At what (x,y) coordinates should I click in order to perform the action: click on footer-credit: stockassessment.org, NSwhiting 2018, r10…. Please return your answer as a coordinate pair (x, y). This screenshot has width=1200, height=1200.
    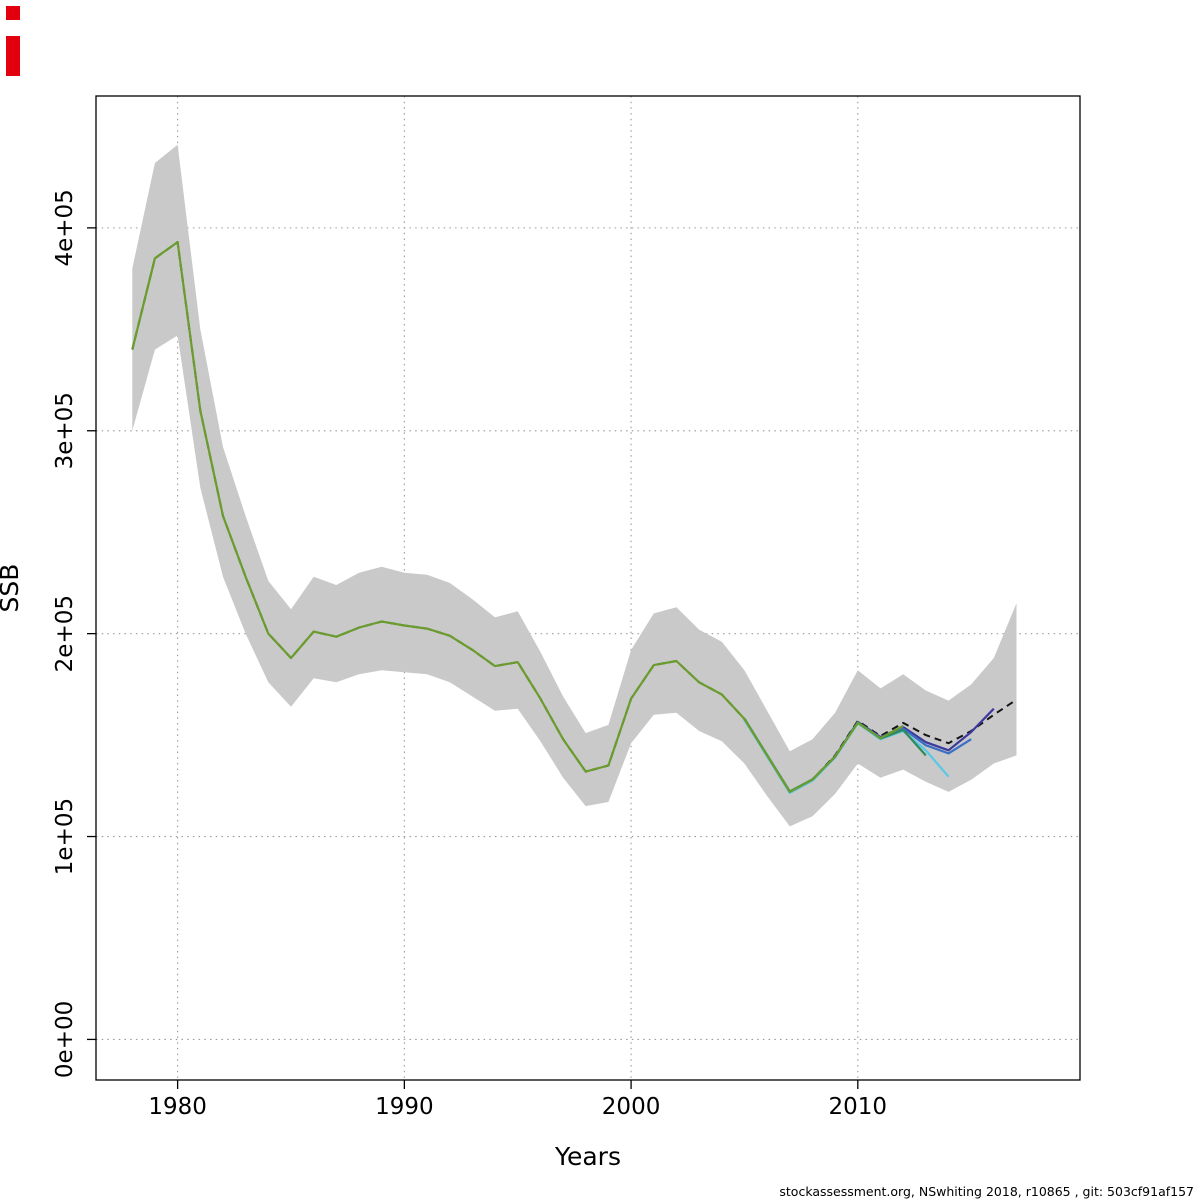
    Looking at the image, I should click on (986, 1191).